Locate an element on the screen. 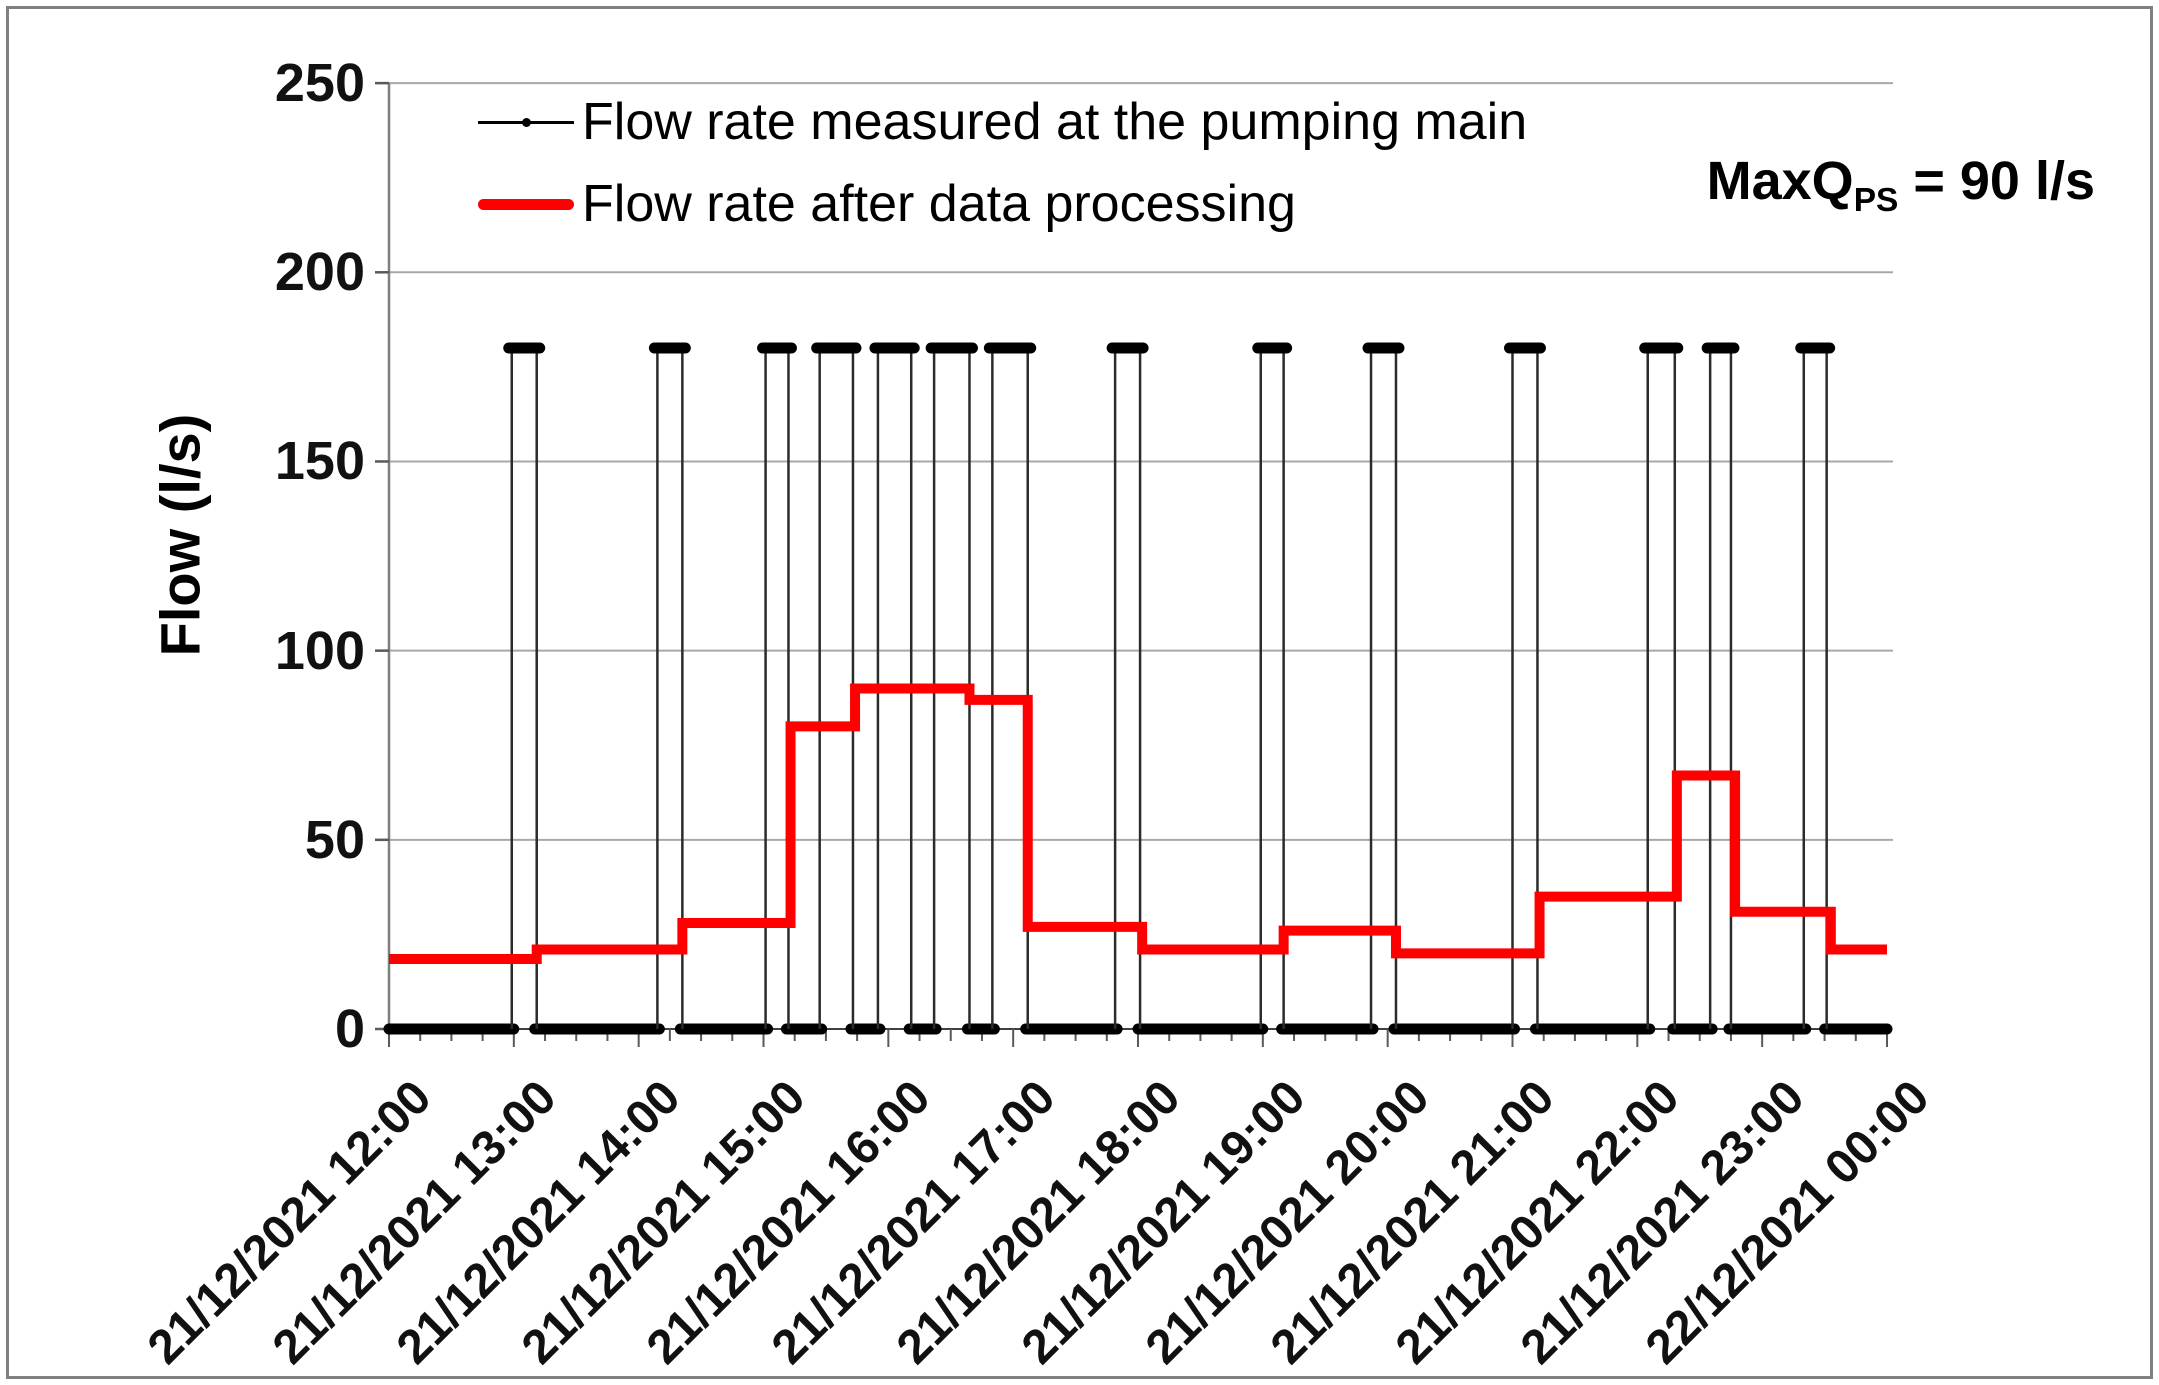 This screenshot has height=1385, width=2159. legend-item-processed: Flow rate after data processing is located at coordinates (1002, 204).